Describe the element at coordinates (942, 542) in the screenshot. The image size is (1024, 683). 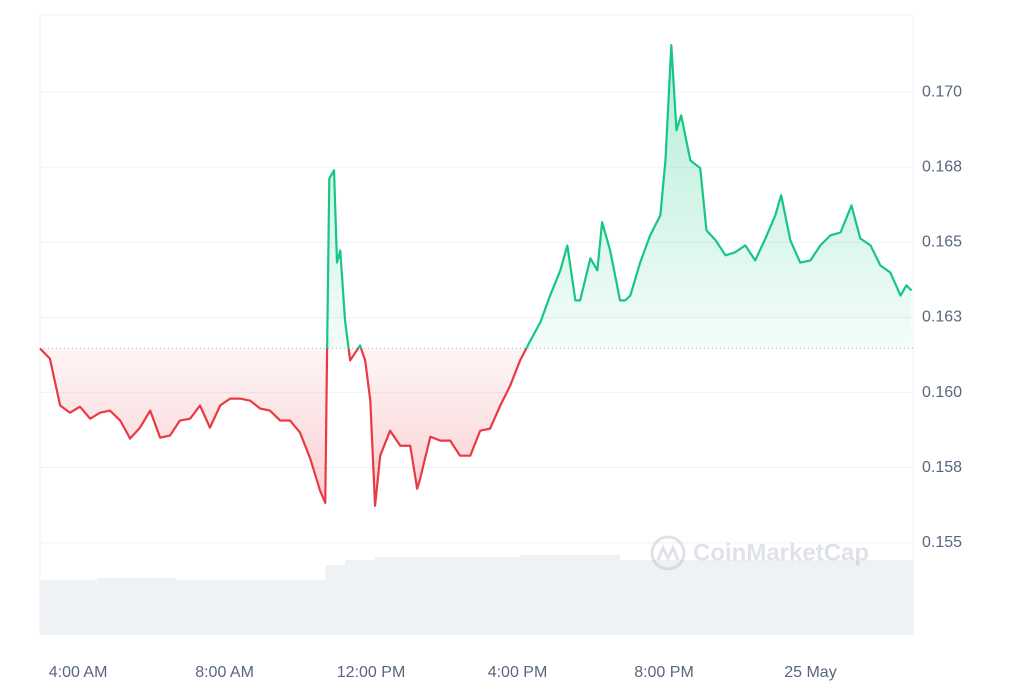
I see `y-tick-label: 0.155` at that location.